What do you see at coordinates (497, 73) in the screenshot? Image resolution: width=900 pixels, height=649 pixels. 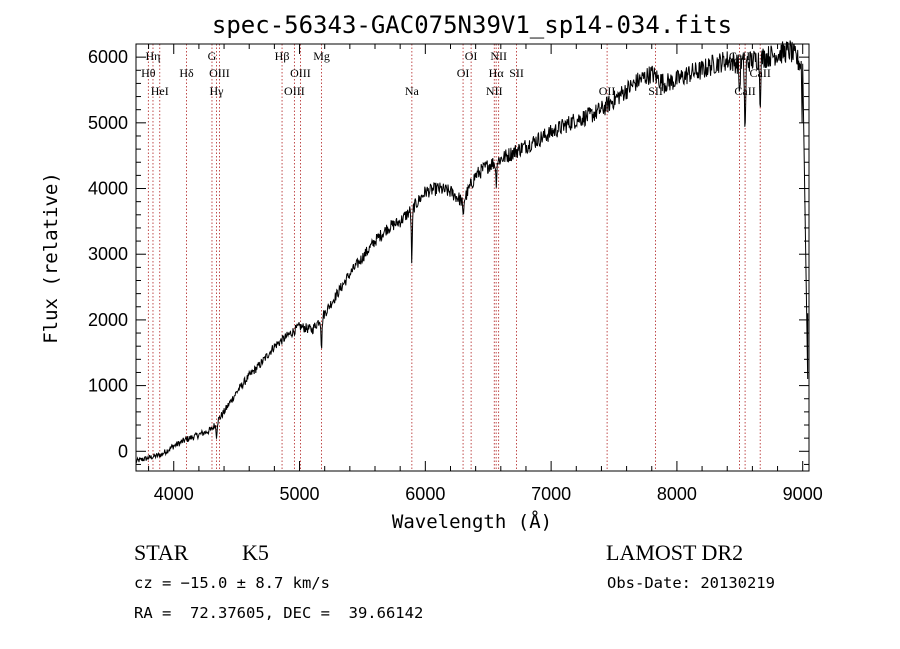 I see `spectral-line-label: Hα` at bounding box center [497, 73].